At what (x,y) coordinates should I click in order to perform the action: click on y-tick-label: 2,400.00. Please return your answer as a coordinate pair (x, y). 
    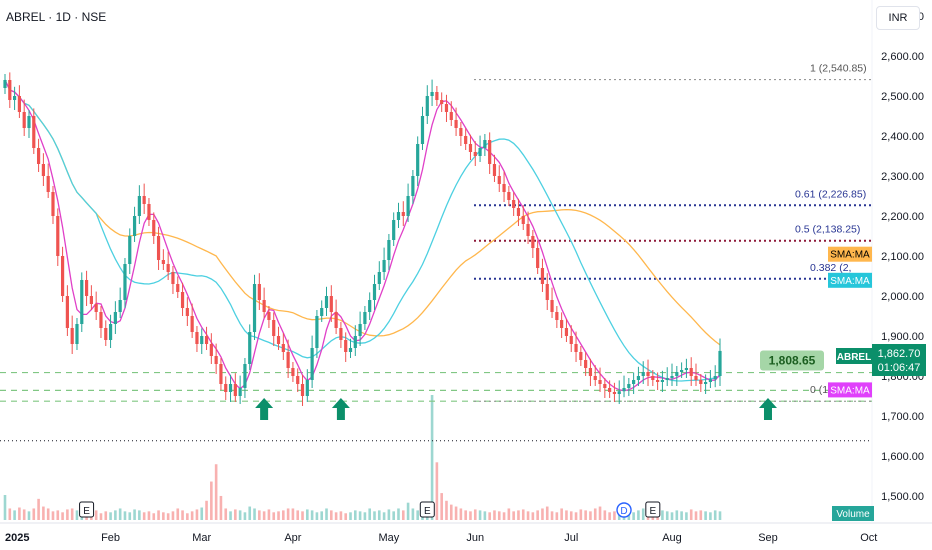
    Looking at the image, I should click on (902, 137).